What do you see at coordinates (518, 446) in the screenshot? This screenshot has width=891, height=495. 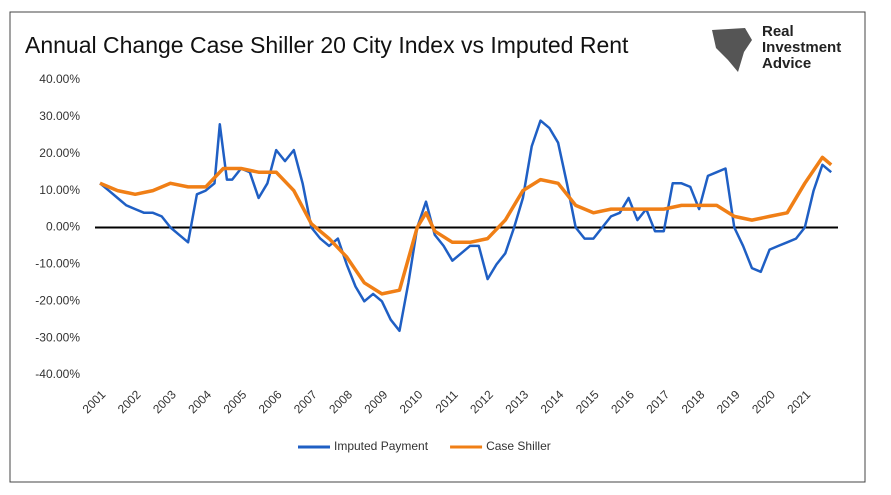 I see `legend-label: Case Shiller` at bounding box center [518, 446].